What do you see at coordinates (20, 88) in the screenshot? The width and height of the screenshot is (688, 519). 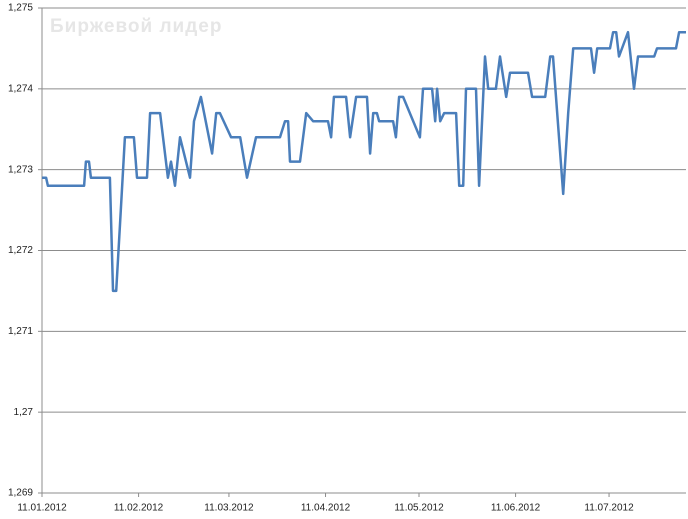 I see `y-tick-label: 1,274` at bounding box center [20, 88].